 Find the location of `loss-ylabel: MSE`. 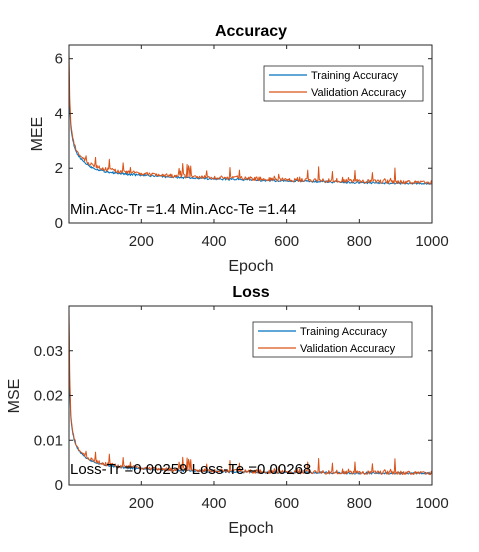

loss-ylabel: MSE is located at coordinates (14, 396).